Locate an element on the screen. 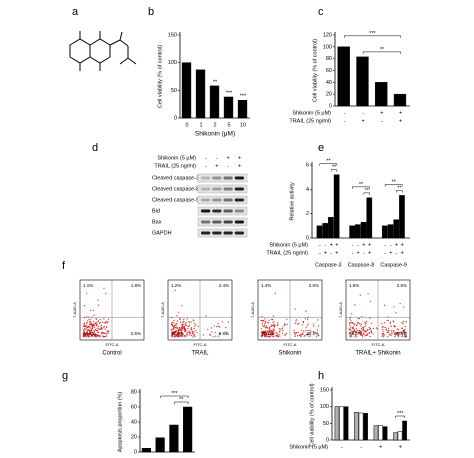 Image resolution: width=474 pixels, height=458 pixels. y-tick-label: 40 is located at coordinates (134, 422).